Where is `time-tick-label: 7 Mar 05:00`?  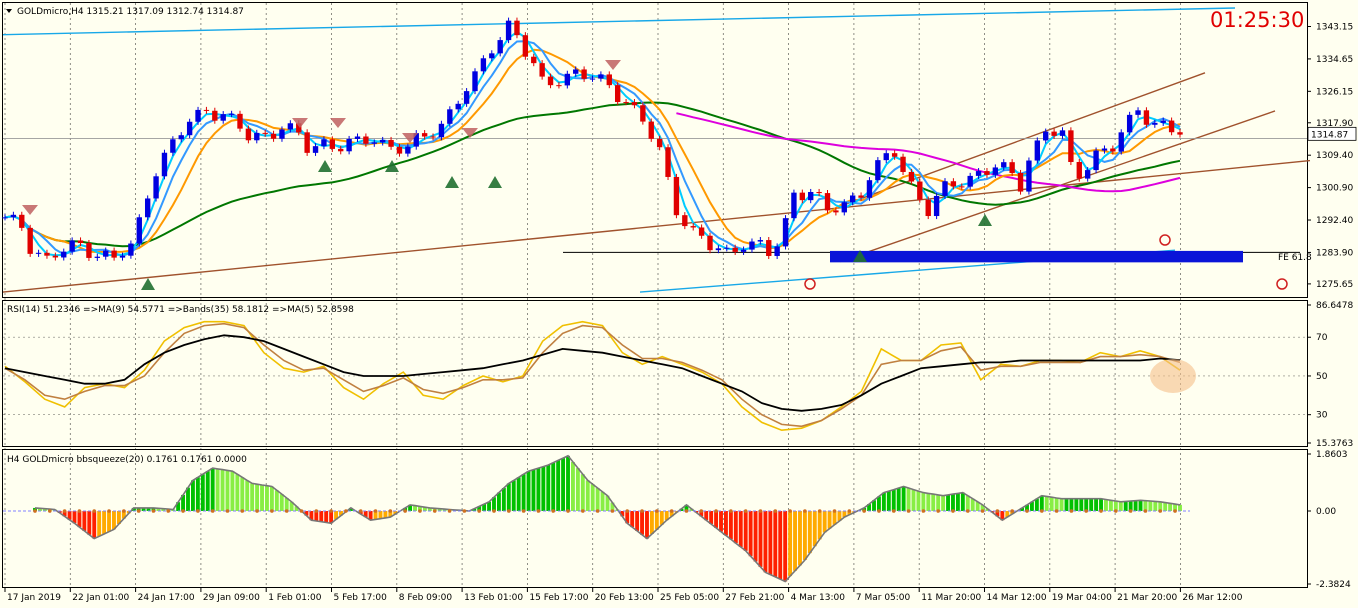 time-tick-label: 7 Mar 05:00 is located at coordinates (883, 598).